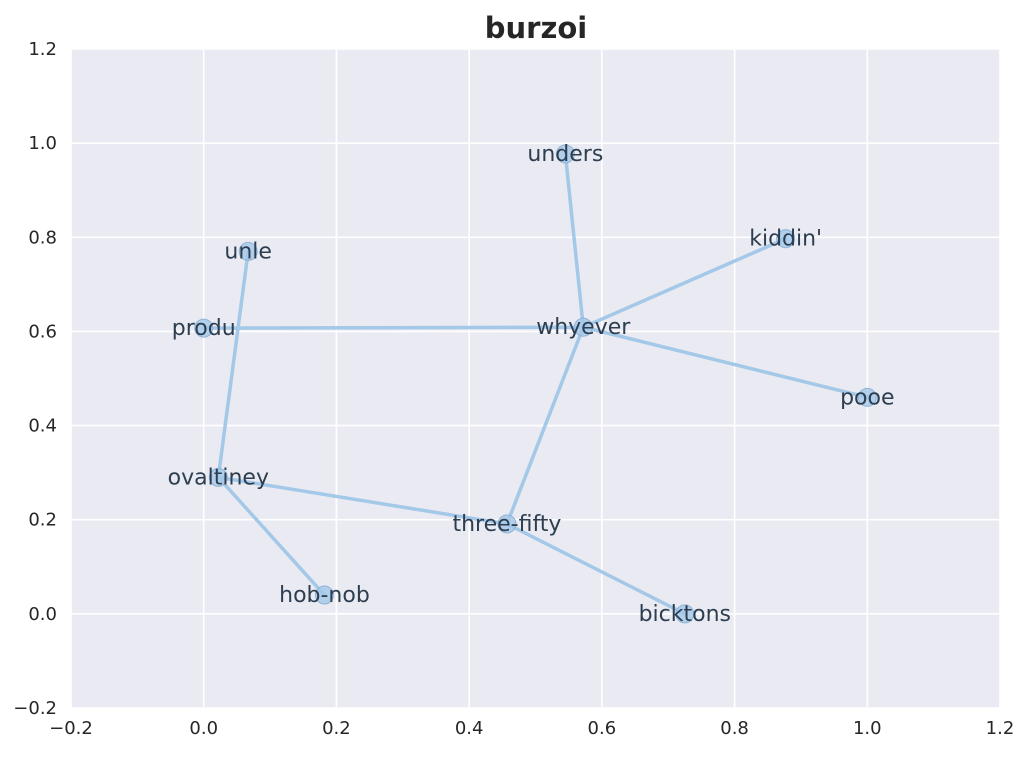 The height and width of the screenshot is (758, 1030). Describe the element at coordinates (42, 331) in the screenshot. I see `y-tick-label: 0.6` at that location.